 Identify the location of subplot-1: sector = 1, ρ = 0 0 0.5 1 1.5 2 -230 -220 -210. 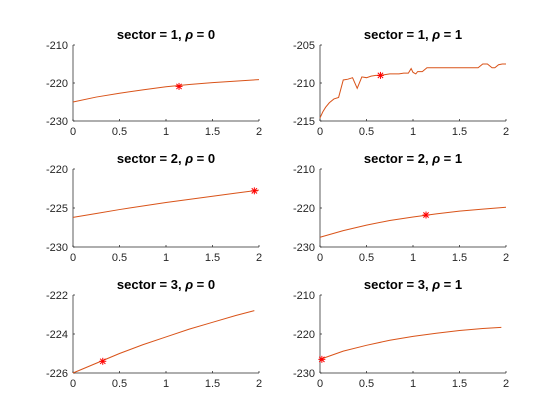
(154, 82).